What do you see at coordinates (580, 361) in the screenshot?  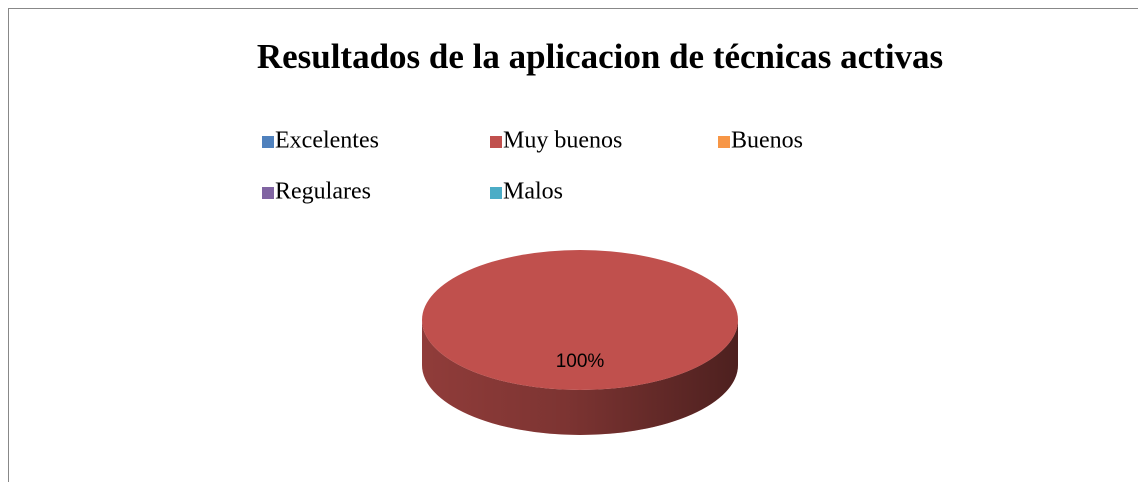 I see `data-label: 100%` at bounding box center [580, 361].